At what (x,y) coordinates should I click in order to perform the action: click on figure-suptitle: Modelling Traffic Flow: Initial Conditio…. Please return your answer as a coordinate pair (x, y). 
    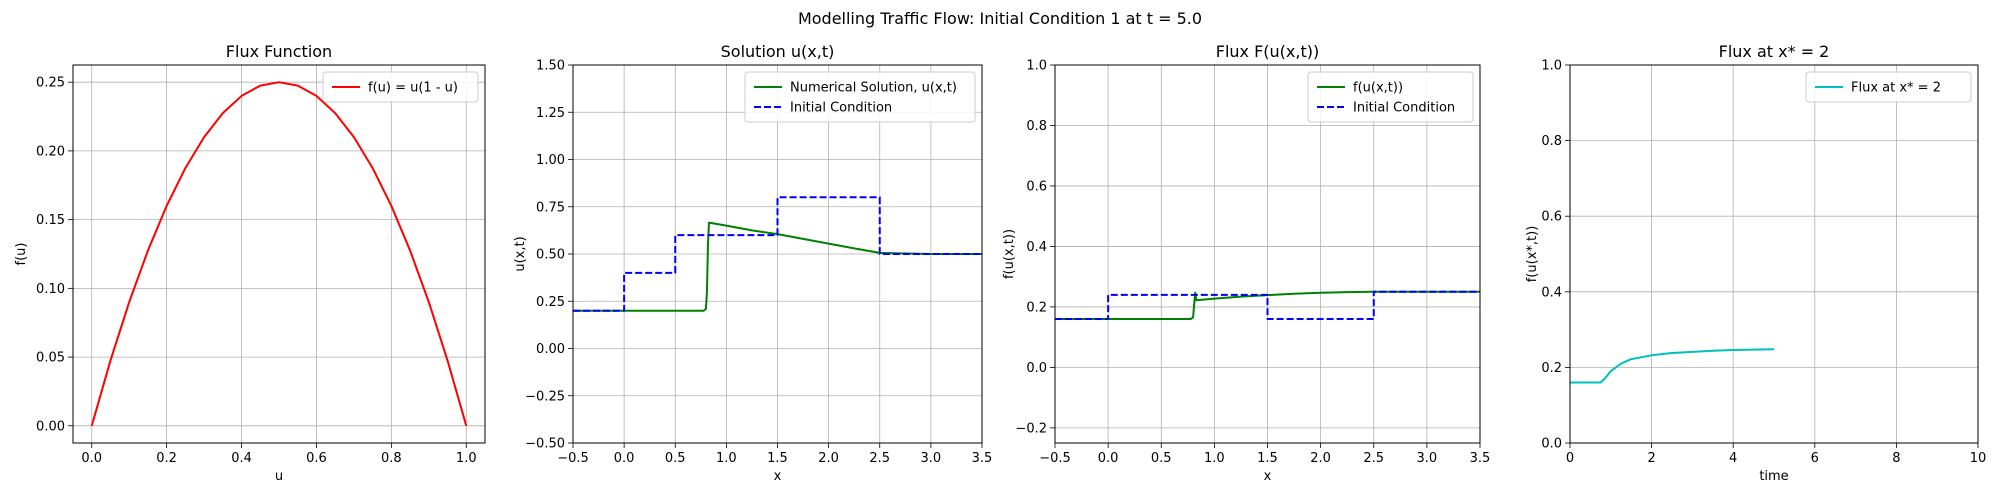
    Looking at the image, I should click on (1000, 18).